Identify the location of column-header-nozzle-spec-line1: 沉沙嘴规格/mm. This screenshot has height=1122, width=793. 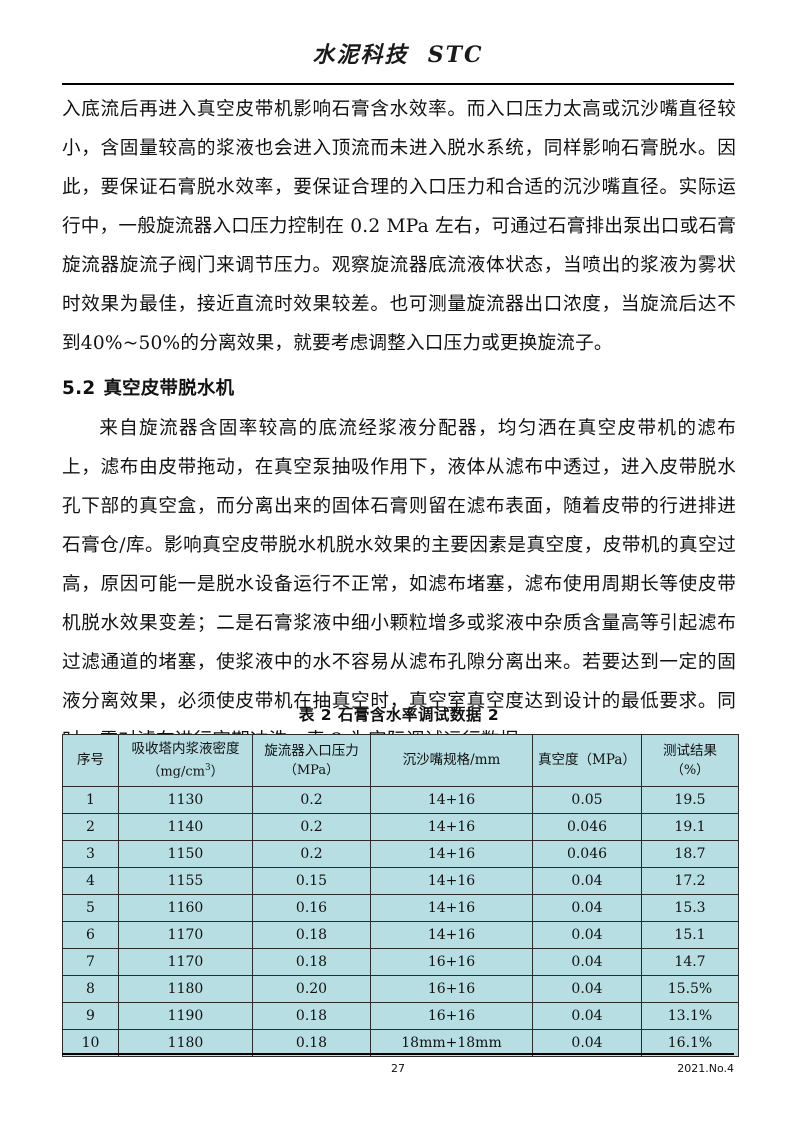
(451, 760).